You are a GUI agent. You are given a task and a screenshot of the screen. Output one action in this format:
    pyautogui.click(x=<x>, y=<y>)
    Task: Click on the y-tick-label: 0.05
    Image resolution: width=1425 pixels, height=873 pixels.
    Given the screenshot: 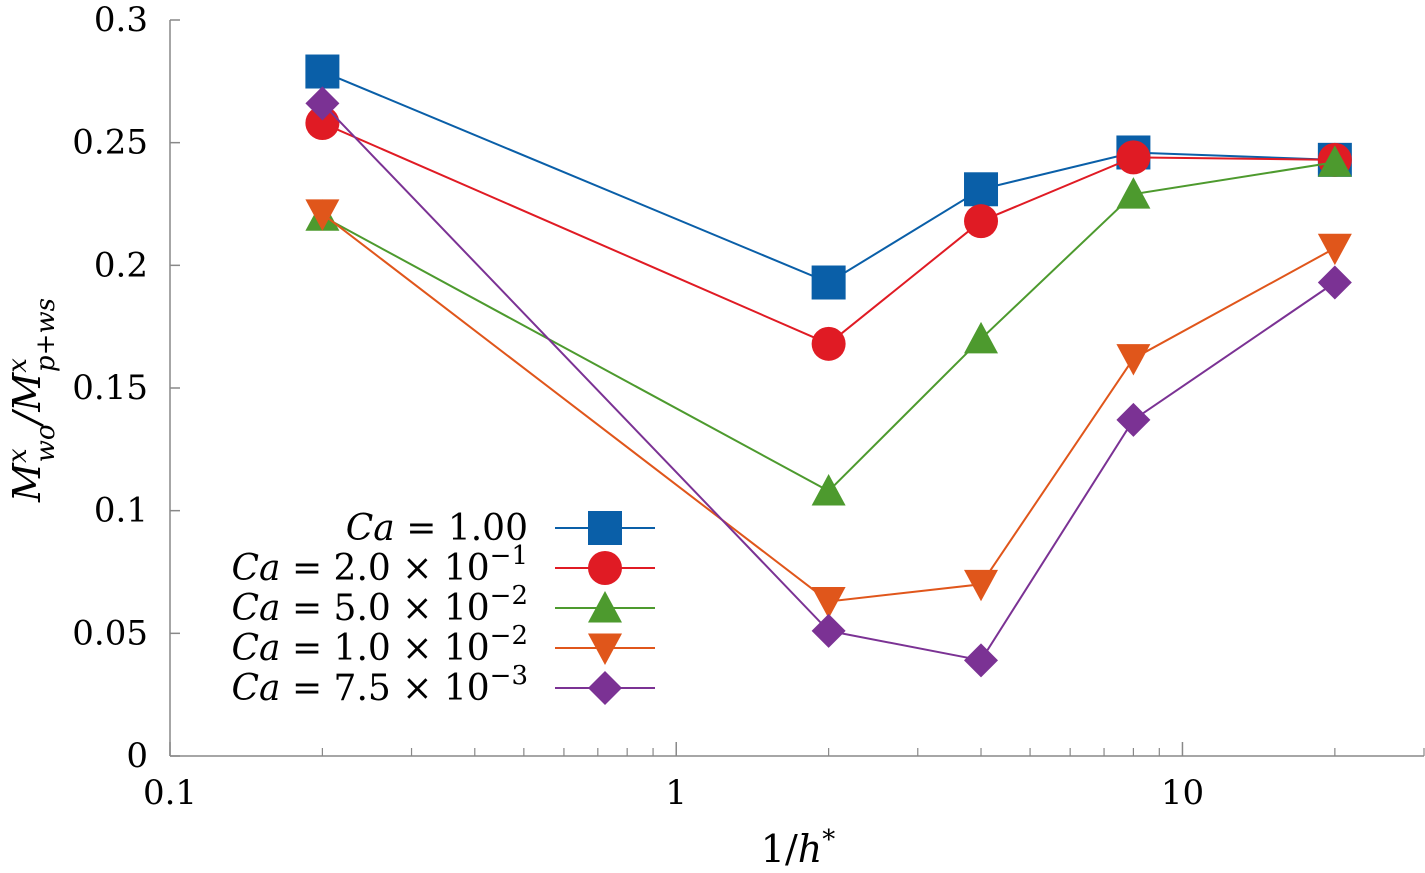 What is the action you would take?
    pyautogui.click(x=110, y=633)
    